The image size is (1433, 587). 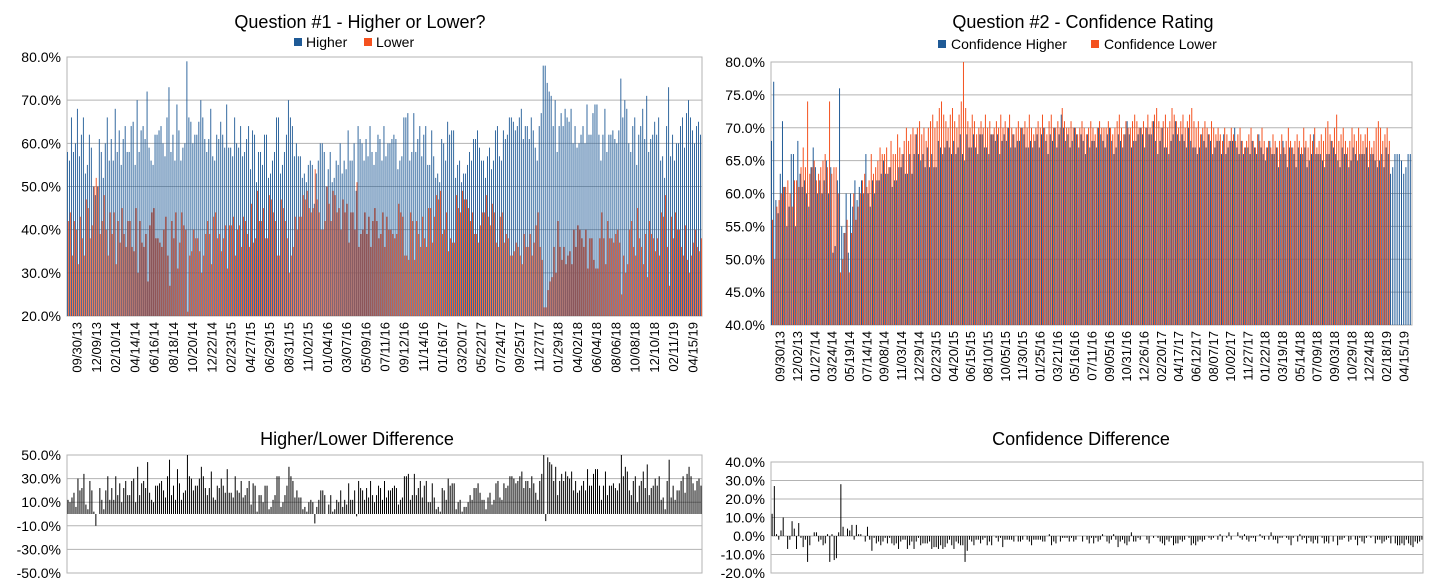 I want to click on x-tick-label: 12/26/16, so click(x=1144, y=356).